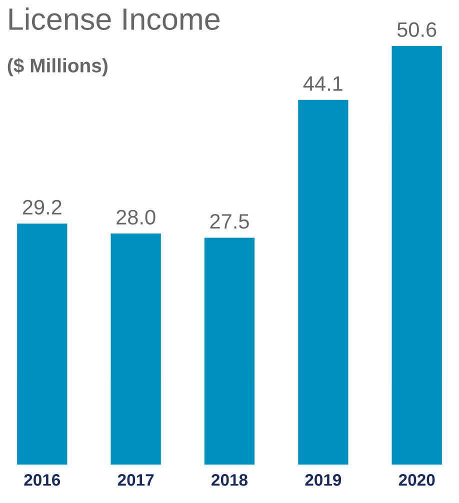 This screenshot has width=459, height=503. What do you see at coordinates (58, 67) in the screenshot?
I see `text: ($ Millions)` at bounding box center [58, 67].